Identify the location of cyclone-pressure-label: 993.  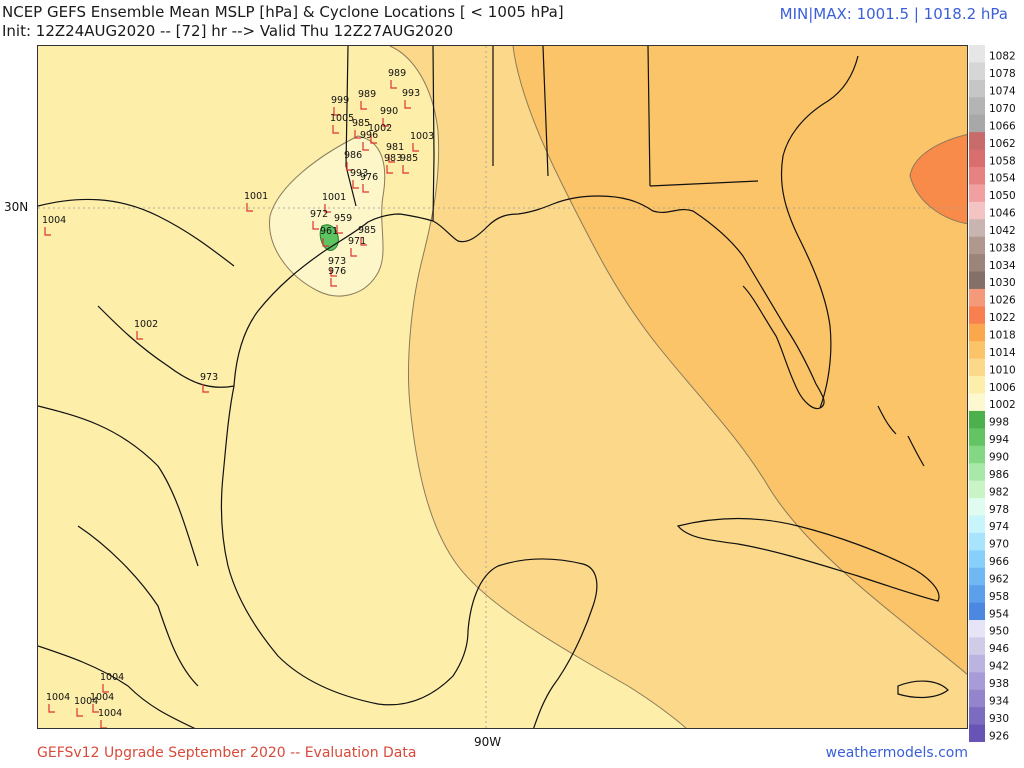
(411, 93).